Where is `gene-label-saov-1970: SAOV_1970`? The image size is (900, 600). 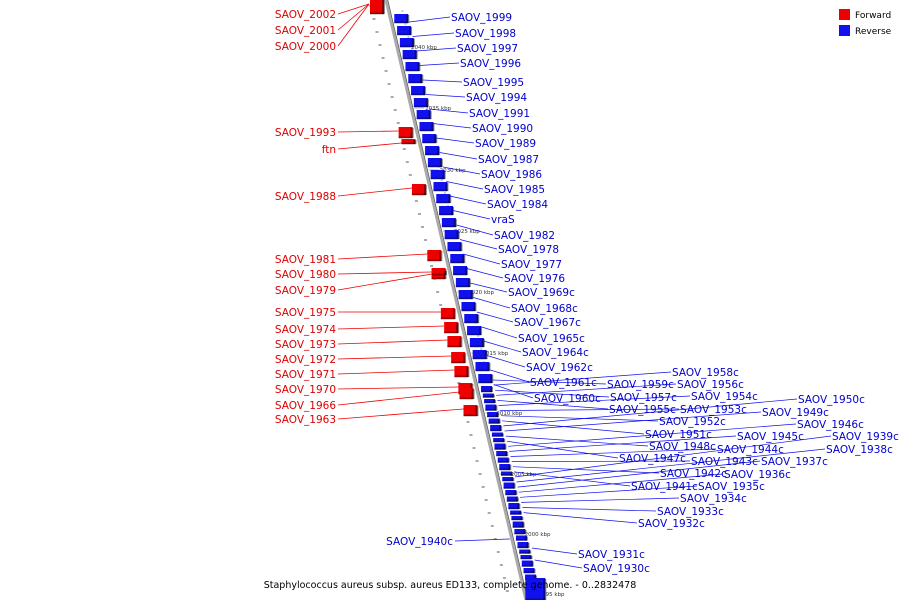
gene-label-saov-1970: SAOV_1970 is located at coordinates (305, 390).